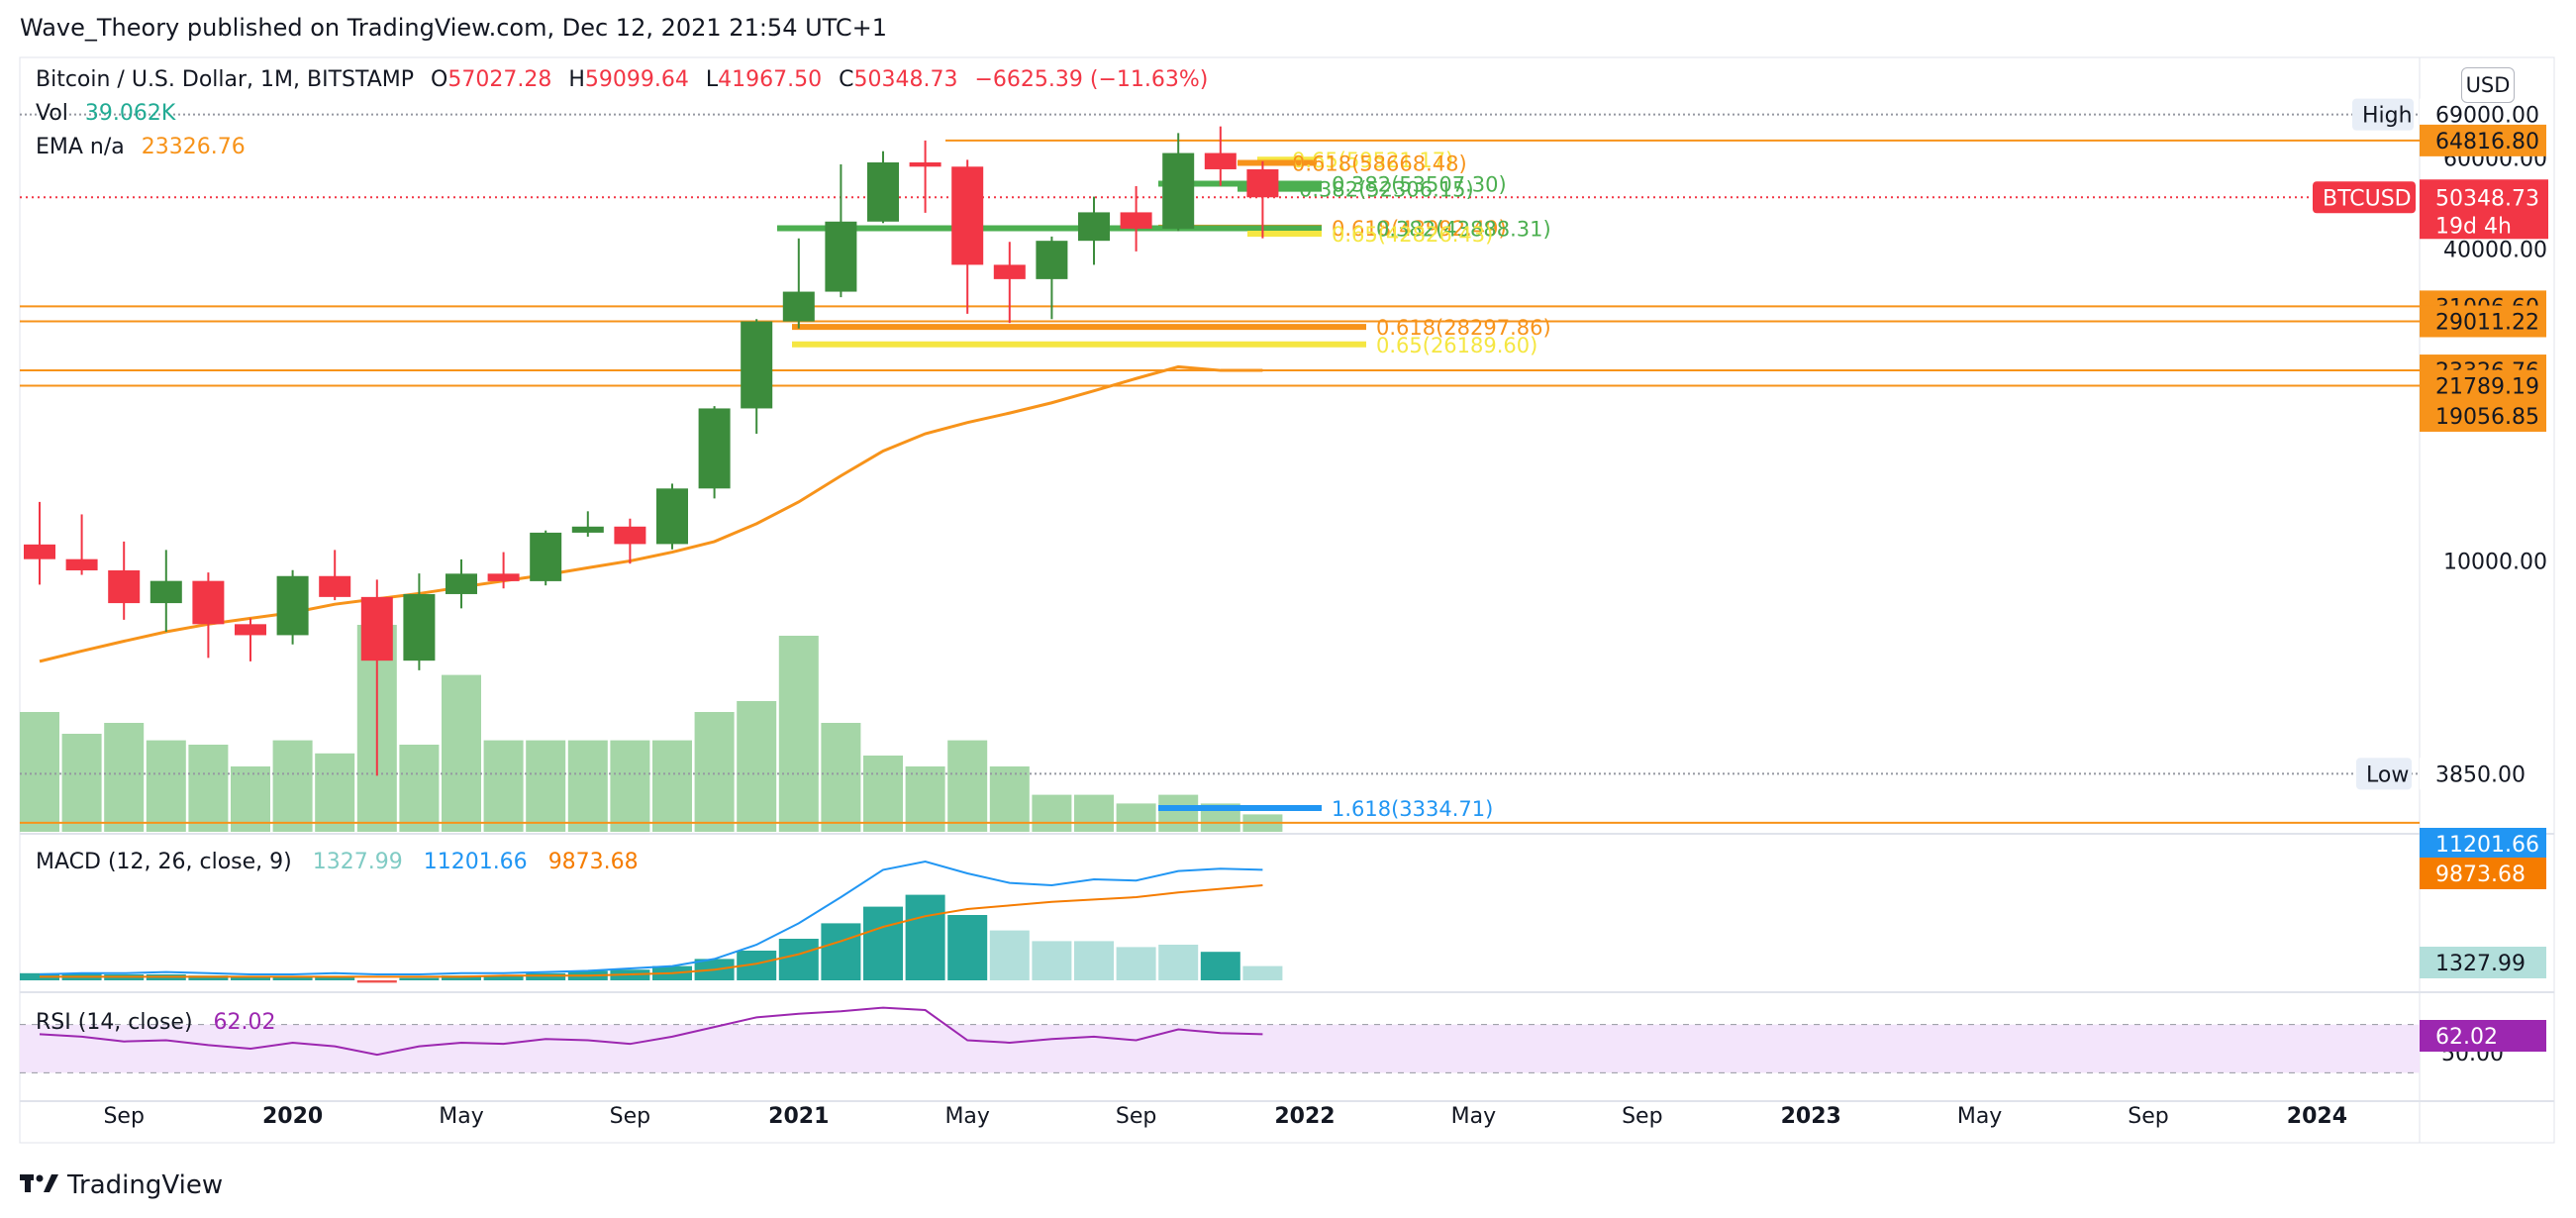 The image size is (2576, 1218). Describe the element at coordinates (115, 1022) in the screenshot. I see `rsi-title: RSI (14, close)` at that location.